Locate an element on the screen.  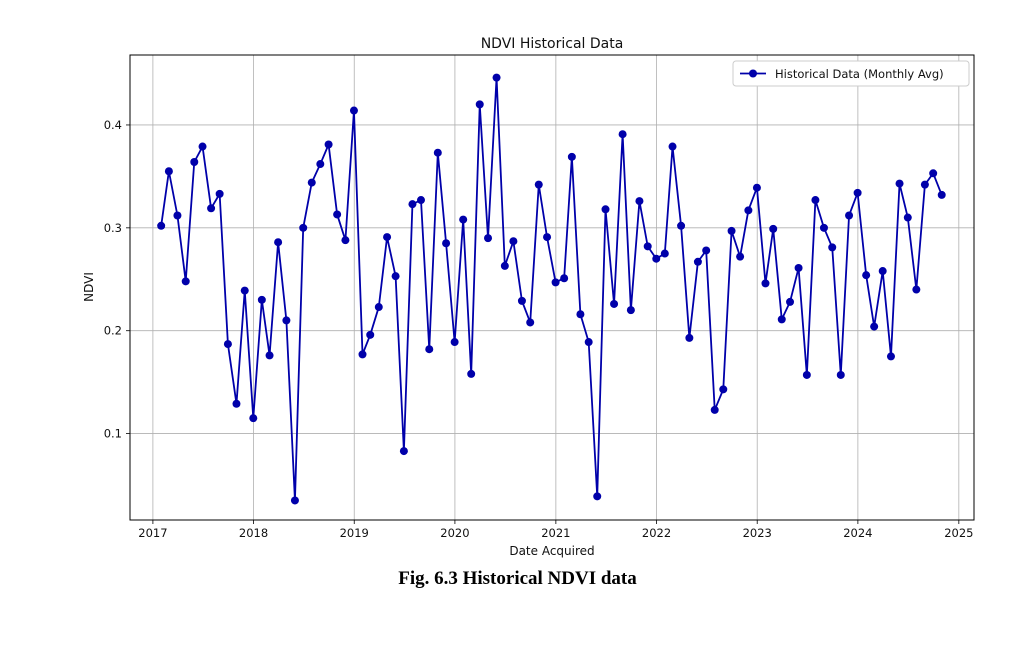
legend-box is located at coordinates (851, 73).